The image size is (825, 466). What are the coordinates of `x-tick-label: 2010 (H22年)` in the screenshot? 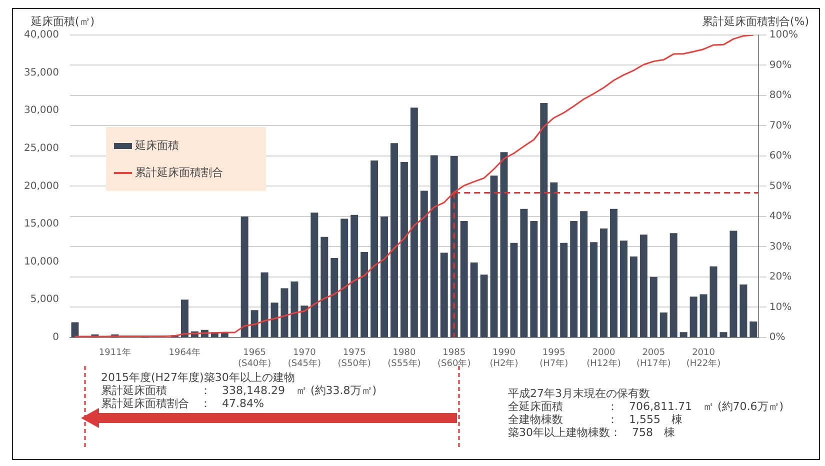 It's located at (703, 358).